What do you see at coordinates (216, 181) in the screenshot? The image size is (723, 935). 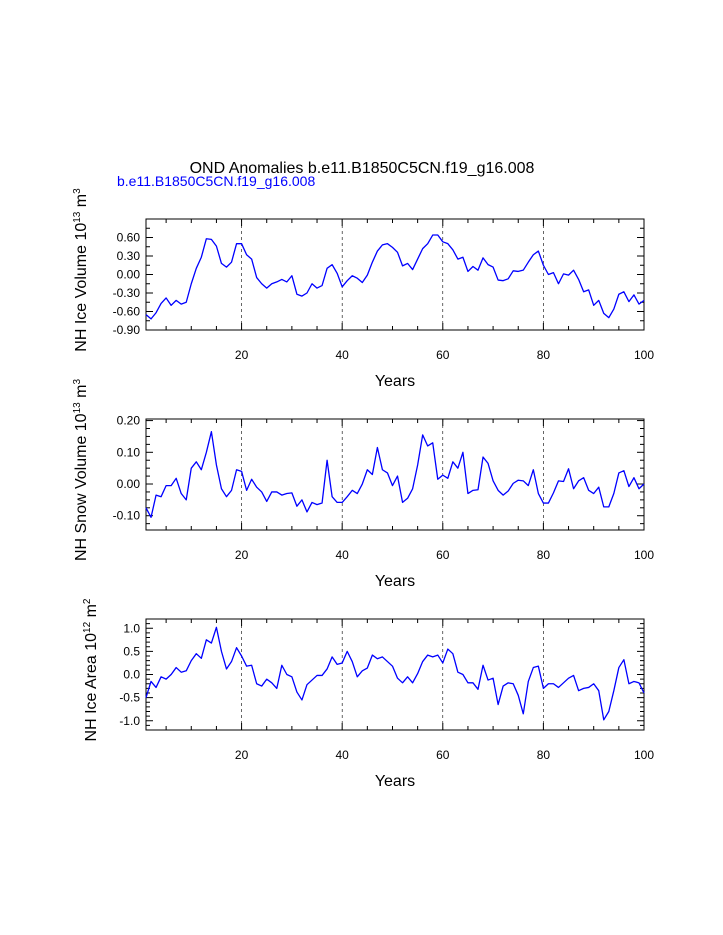 I see `series-legend-label: b.e11.B1850C5CN.f19_g16.008` at bounding box center [216, 181].